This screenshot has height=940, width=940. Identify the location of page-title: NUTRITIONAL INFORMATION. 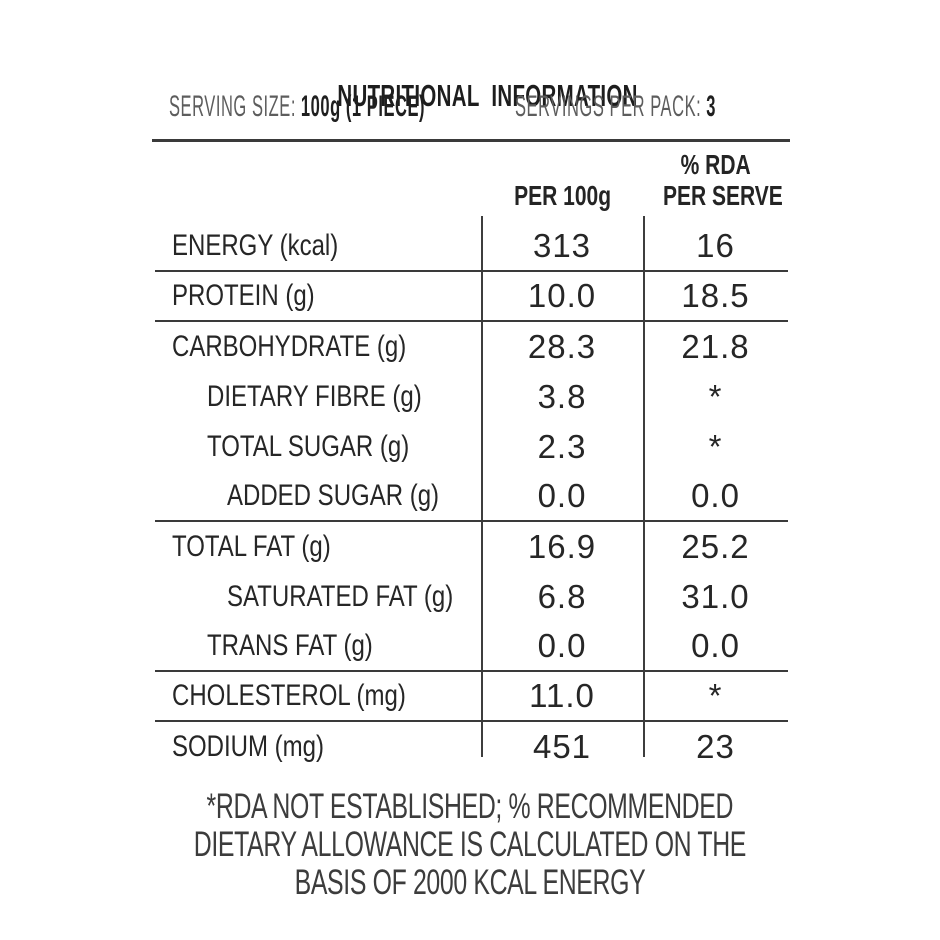
(470, 96).